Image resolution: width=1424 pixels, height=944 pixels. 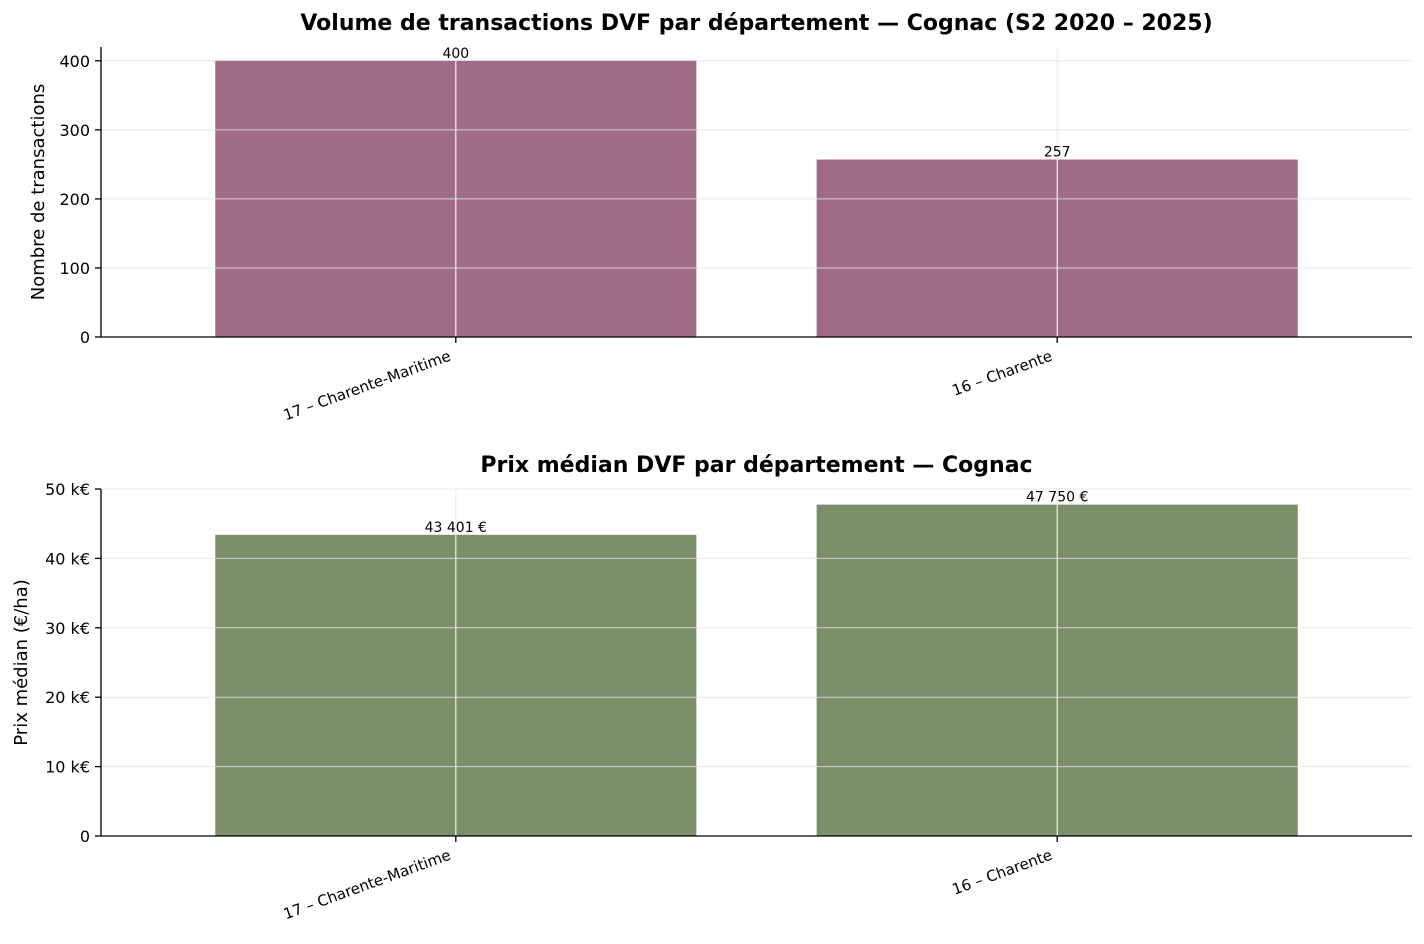 What do you see at coordinates (38, 192) in the screenshot?
I see `y-axis-label: Nombre de transactions` at bounding box center [38, 192].